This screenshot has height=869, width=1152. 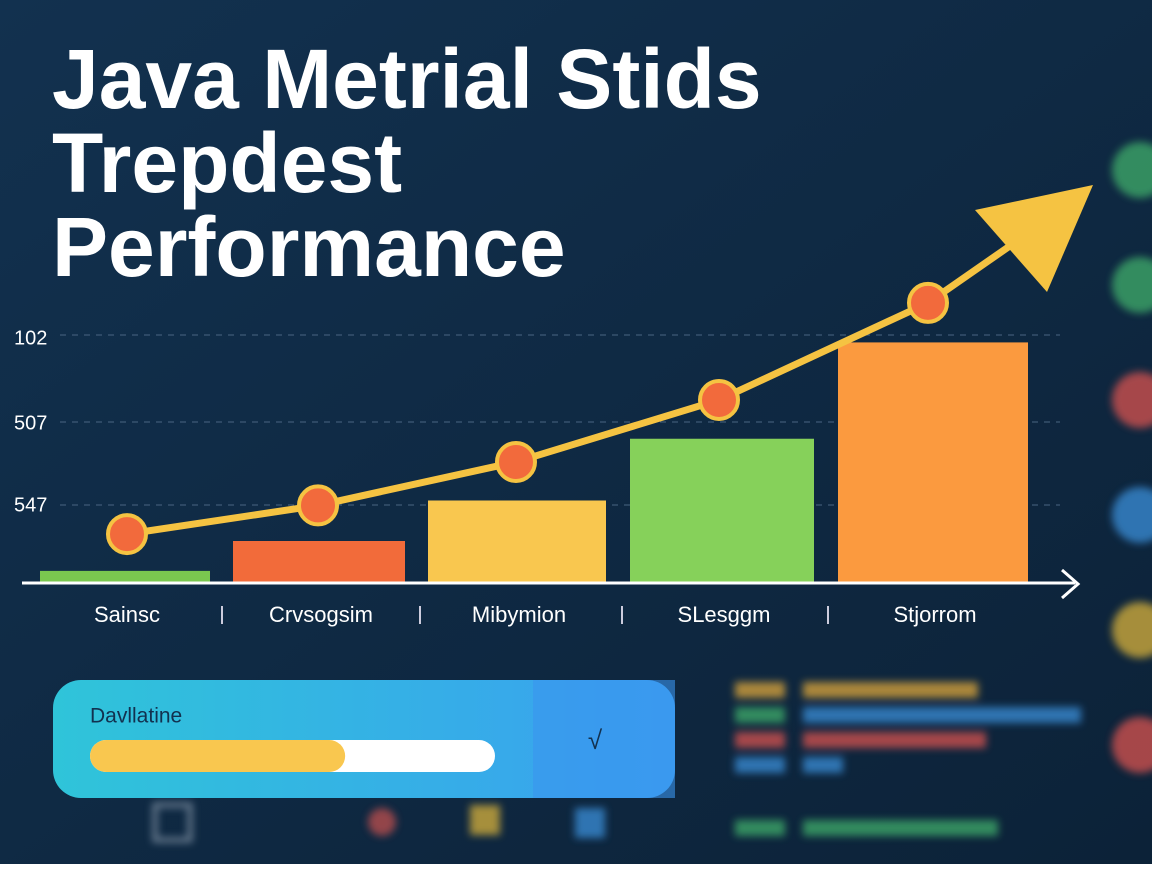 I want to click on grid-label: 102, so click(x=30, y=338).